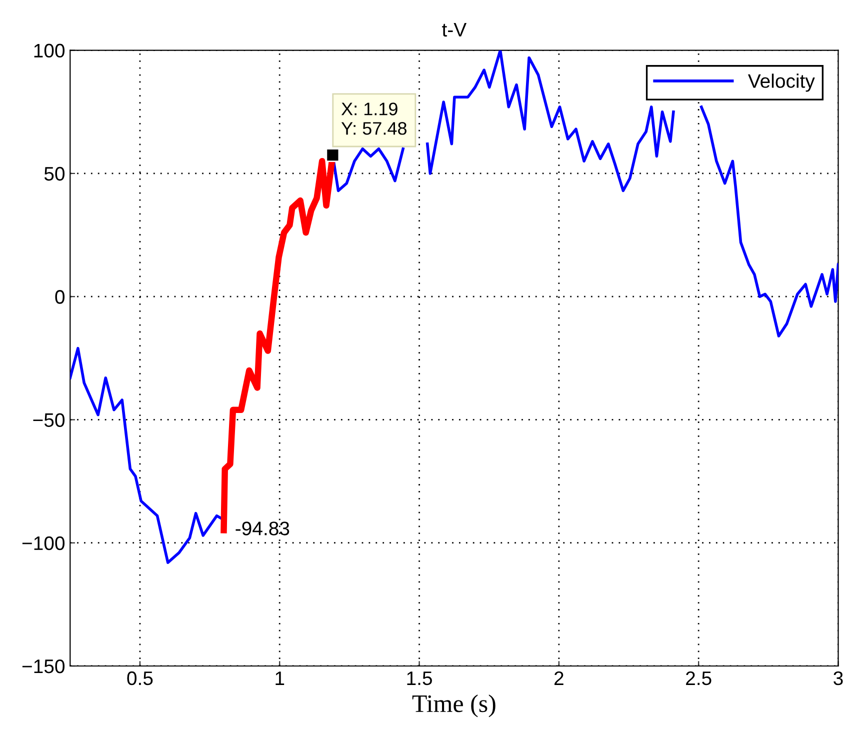 The width and height of the screenshot is (845, 740). What do you see at coordinates (54, 173) in the screenshot?
I see `y-tick-label: 50` at bounding box center [54, 173].